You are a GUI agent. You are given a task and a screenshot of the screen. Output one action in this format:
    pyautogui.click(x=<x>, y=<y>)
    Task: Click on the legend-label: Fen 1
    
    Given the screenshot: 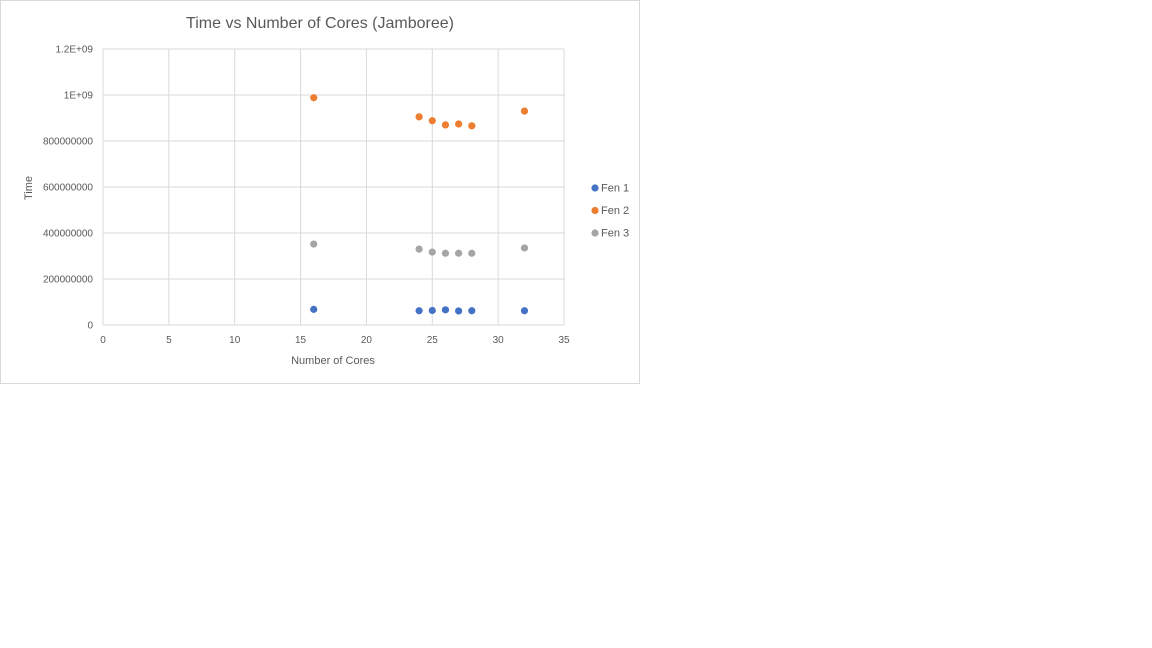 What is the action you would take?
    pyautogui.click(x=615, y=189)
    